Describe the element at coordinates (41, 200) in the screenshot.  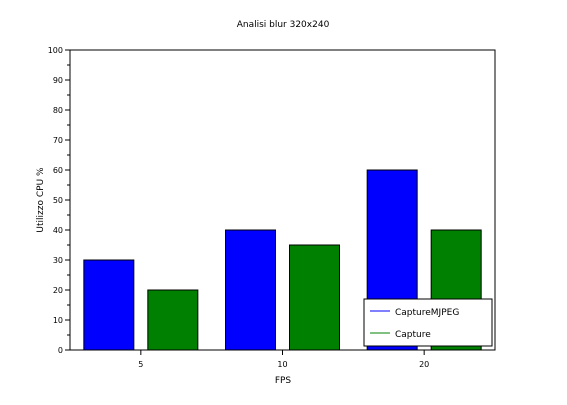
I see `y-axis-label: Utilizzo CPU %` at that location.